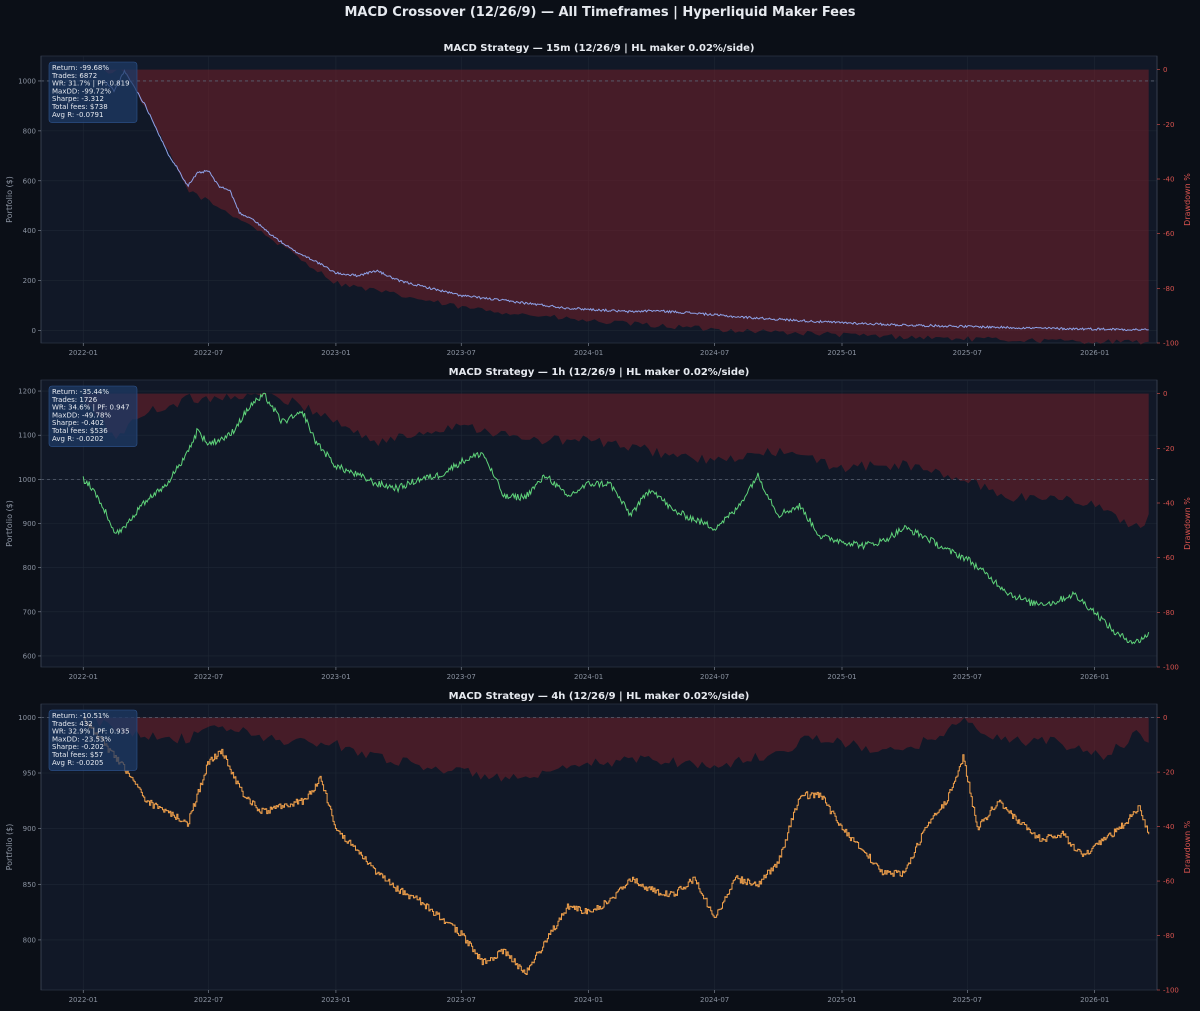  What do you see at coordinates (27, 392) in the screenshot?
I see `y-tick-label: 1200` at bounding box center [27, 392].